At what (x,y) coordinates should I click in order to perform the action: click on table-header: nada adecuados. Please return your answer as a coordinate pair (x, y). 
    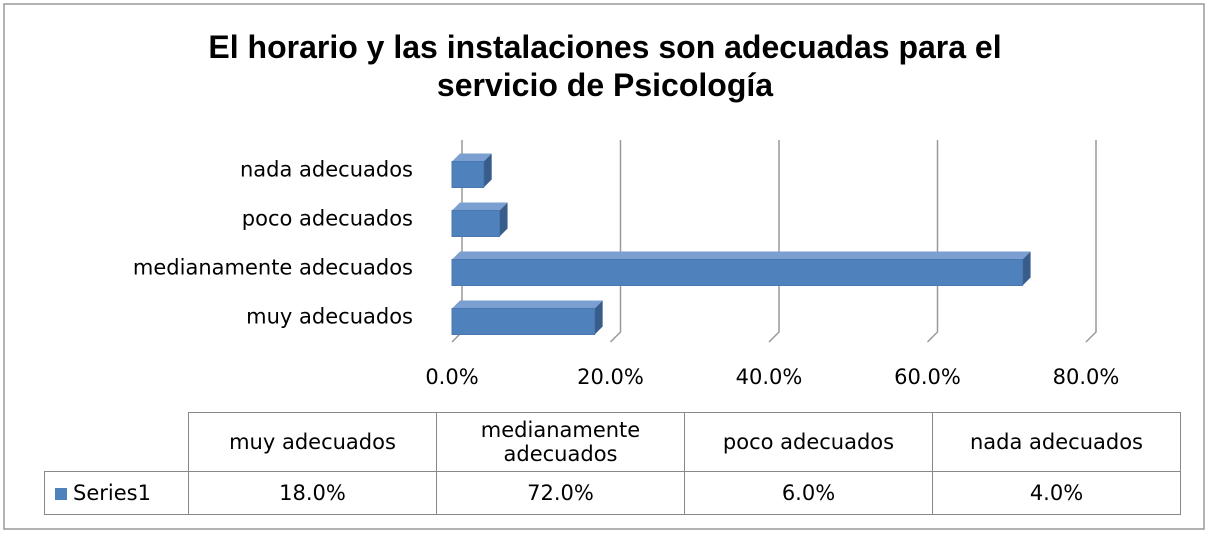
    Looking at the image, I should click on (1056, 442).